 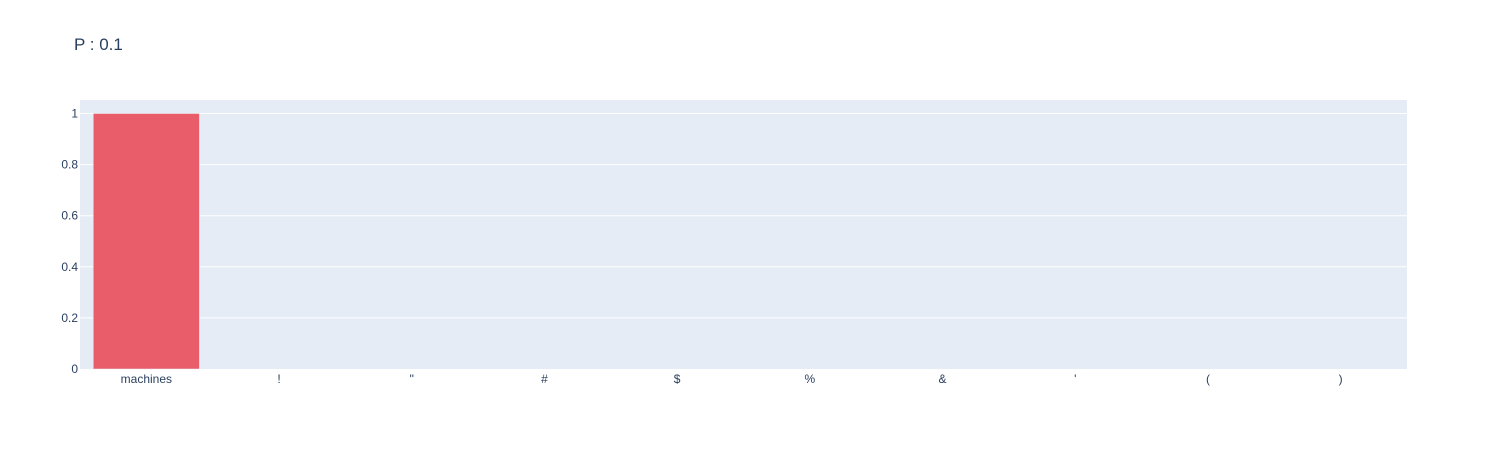 I want to click on chart-title: P : 0.1, so click(x=98, y=44).